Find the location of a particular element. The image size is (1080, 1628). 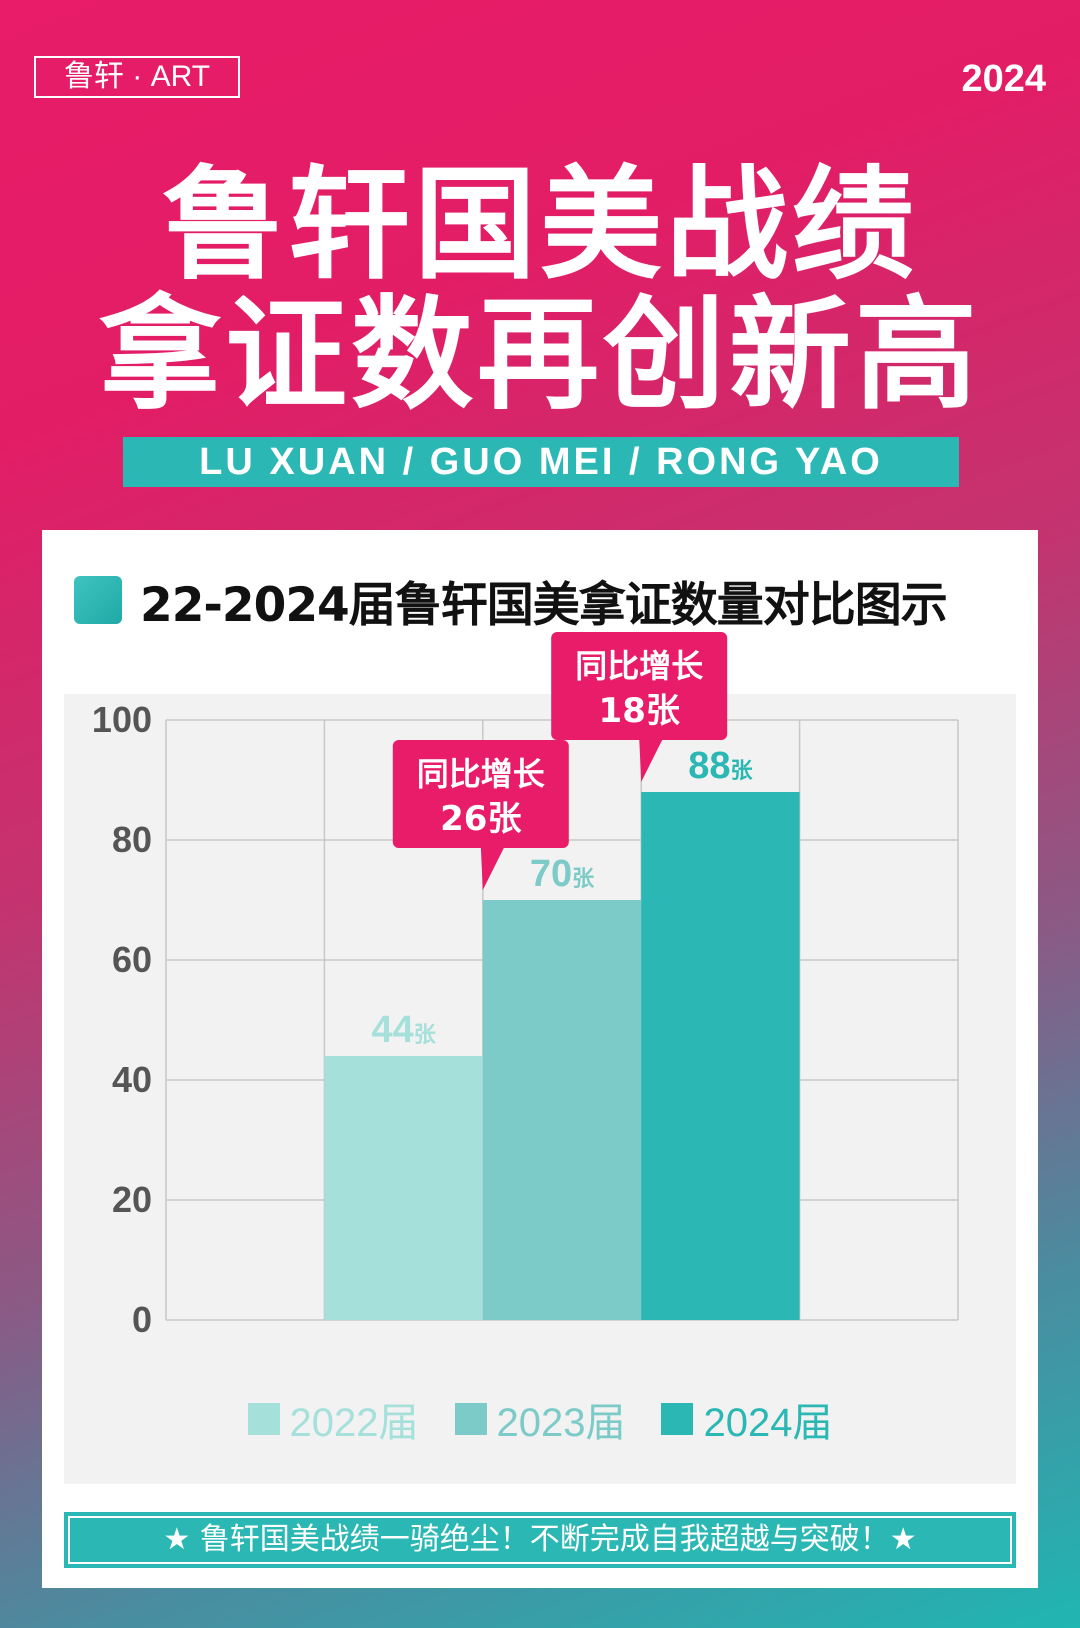

bar-2023届 is located at coordinates (562, 1110).